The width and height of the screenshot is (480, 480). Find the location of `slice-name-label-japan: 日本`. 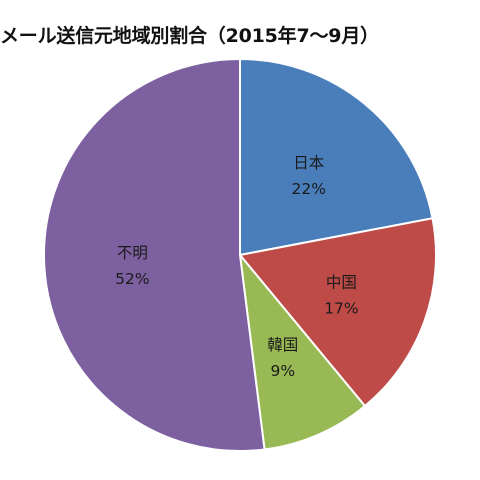

slice-name-label-japan: 日本 is located at coordinates (308, 163).